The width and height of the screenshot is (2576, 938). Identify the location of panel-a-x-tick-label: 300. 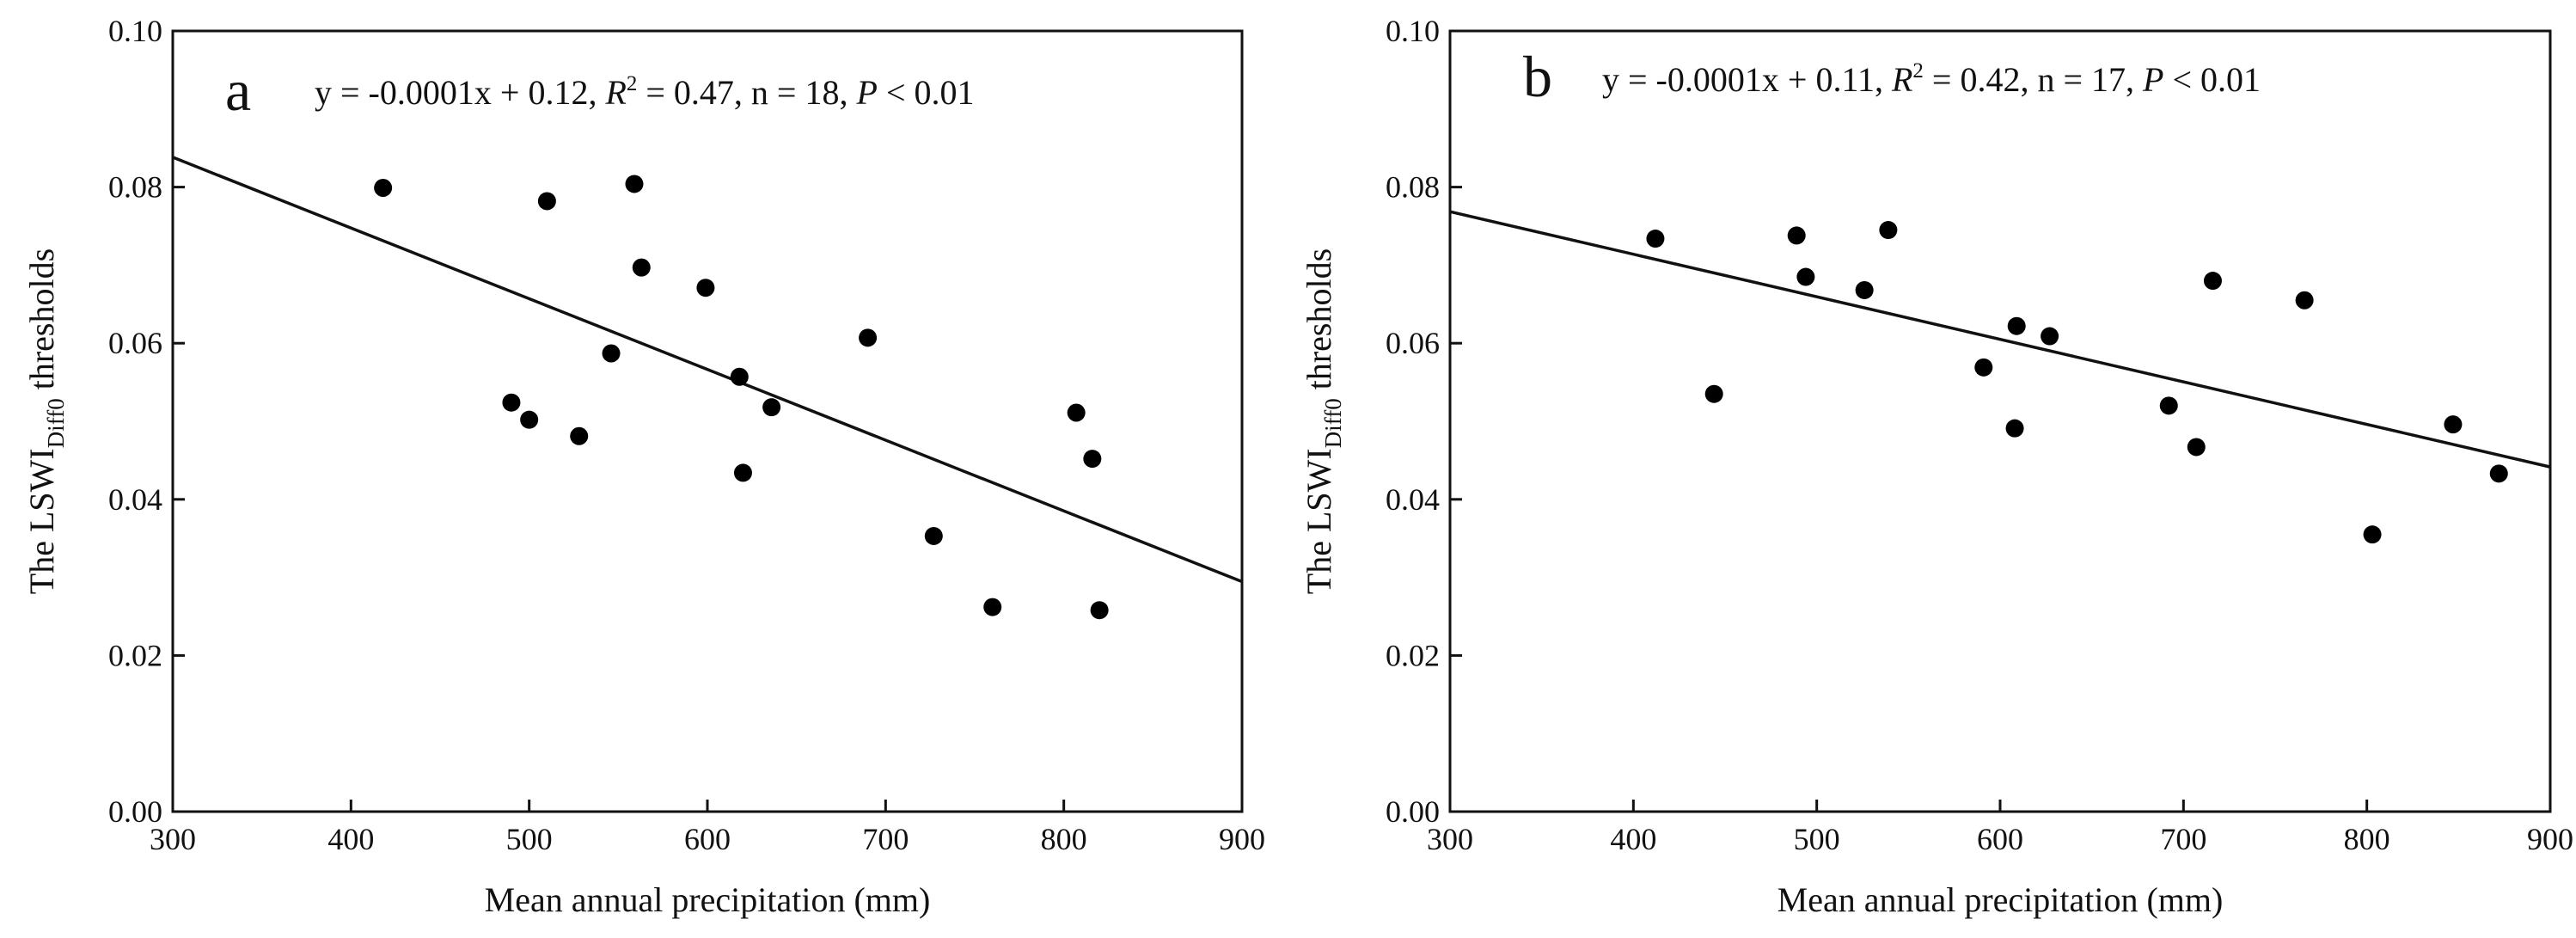
(173, 839).